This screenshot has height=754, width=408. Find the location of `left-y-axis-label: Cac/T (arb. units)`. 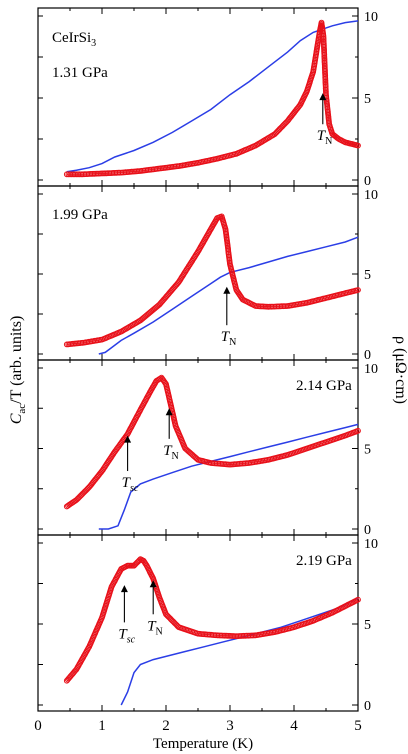

left-y-axis-label: Cac/T (arb. units) is located at coordinates (18, 370).